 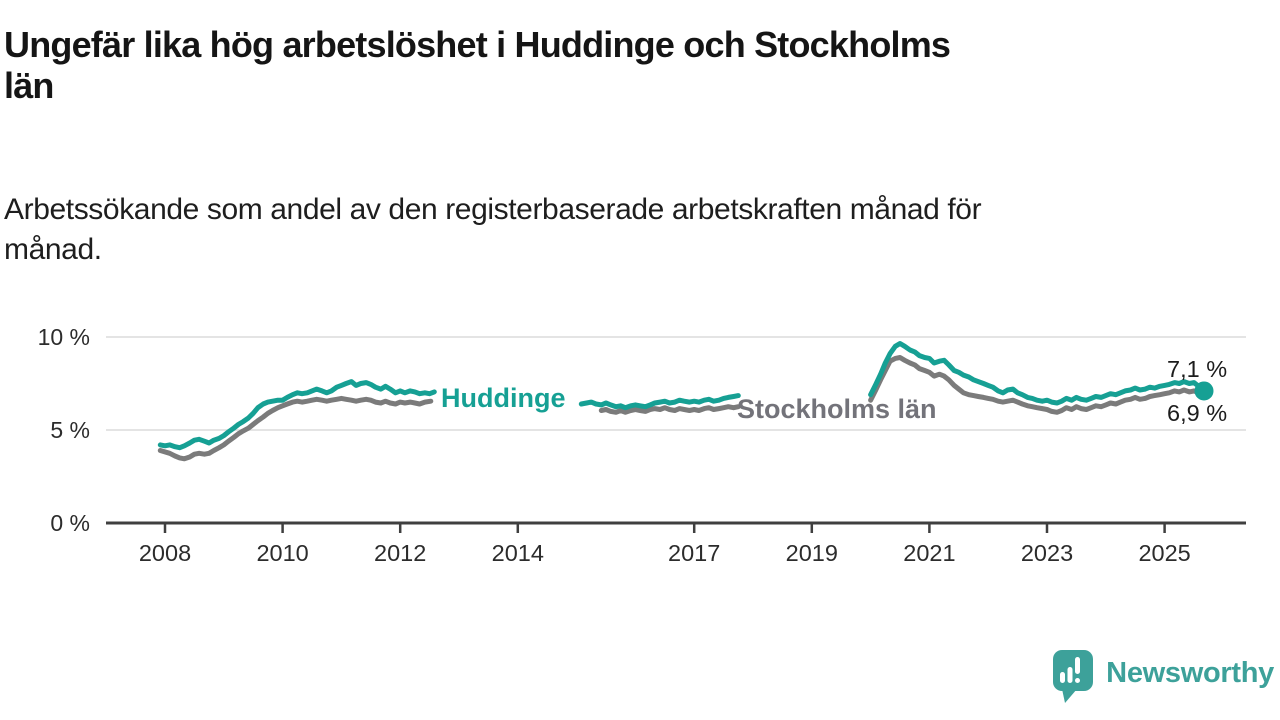 What do you see at coordinates (1047, 553) in the screenshot?
I see `x-tick-label-2023: 2023` at bounding box center [1047, 553].